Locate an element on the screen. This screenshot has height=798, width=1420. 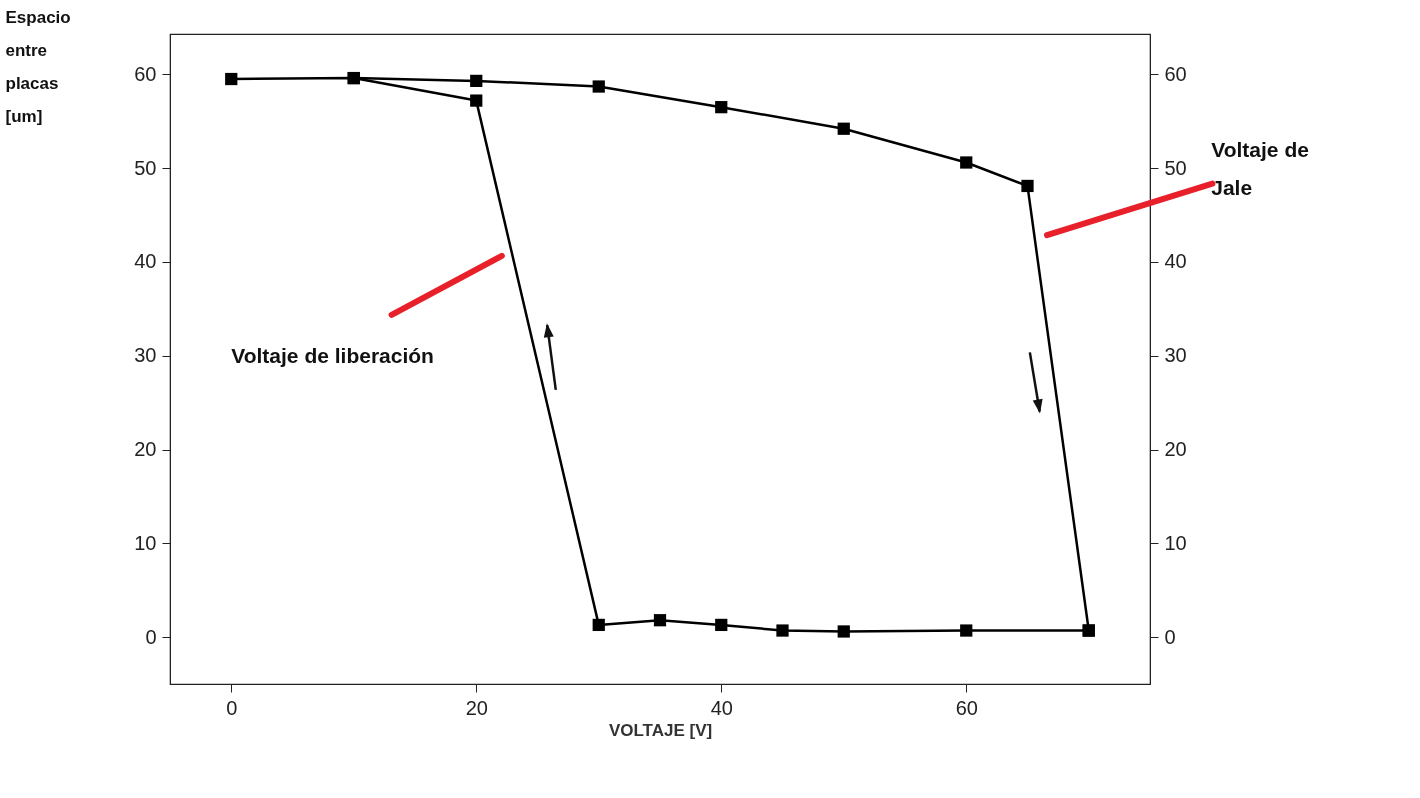
y2-tick-label: 50 is located at coordinates (1175, 167).